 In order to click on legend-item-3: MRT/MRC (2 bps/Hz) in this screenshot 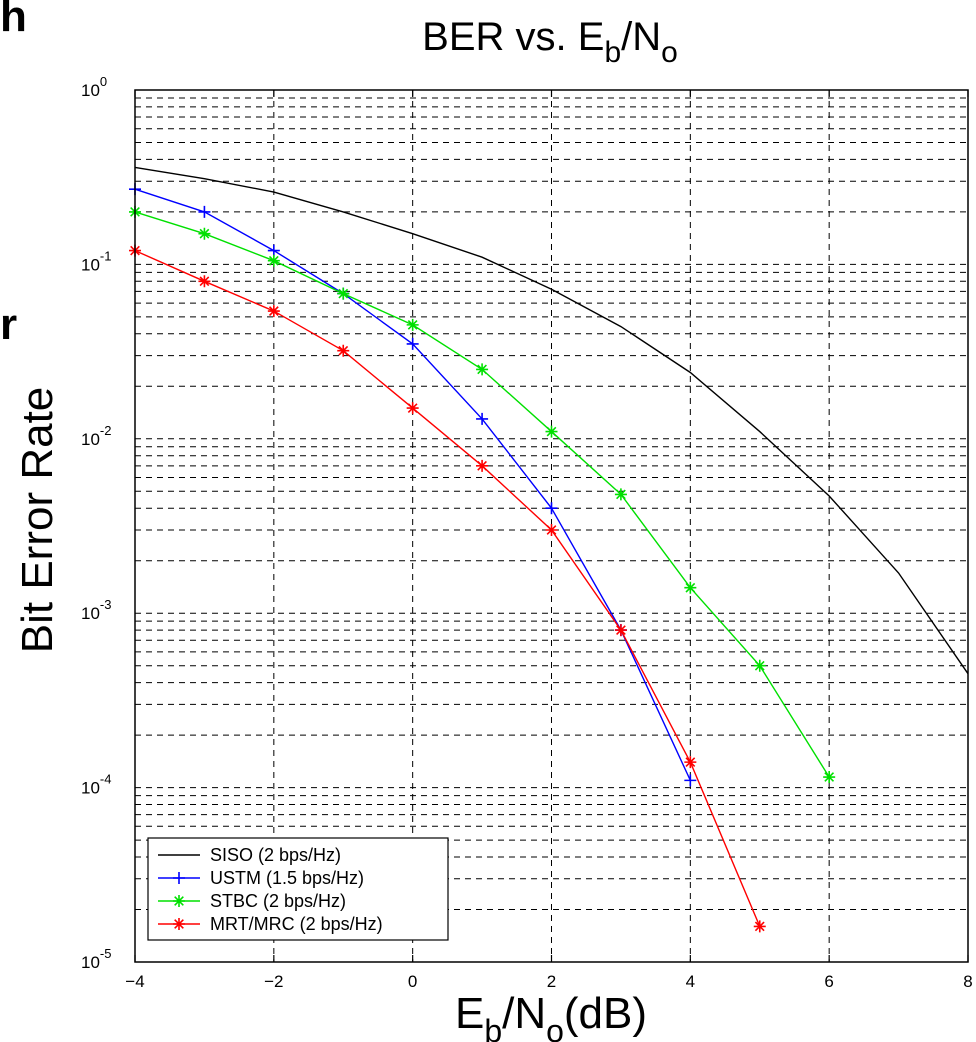, I will do `click(270, 924)`.